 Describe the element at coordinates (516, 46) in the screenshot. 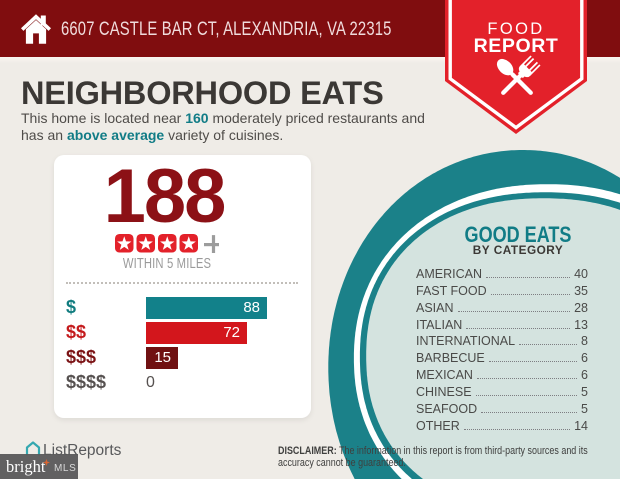

I see `svg-text: REPORT` at that location.